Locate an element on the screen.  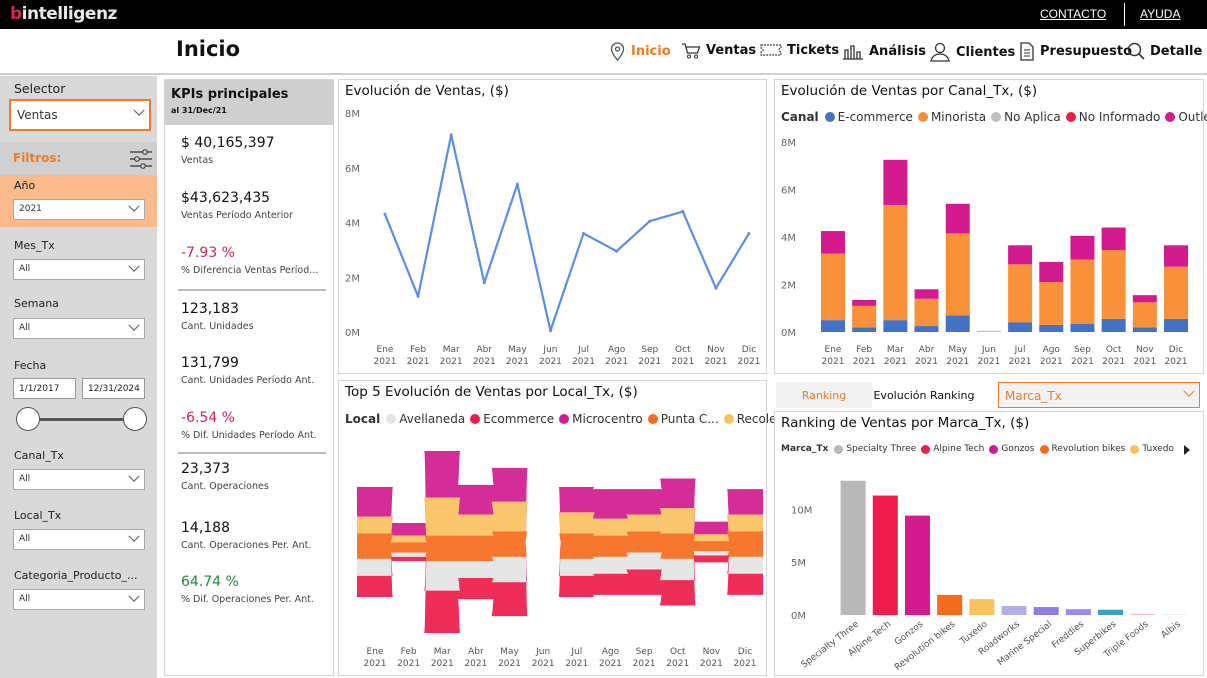
nav-presupuesto: Presupuesto is located at coordinates (1075, 51).